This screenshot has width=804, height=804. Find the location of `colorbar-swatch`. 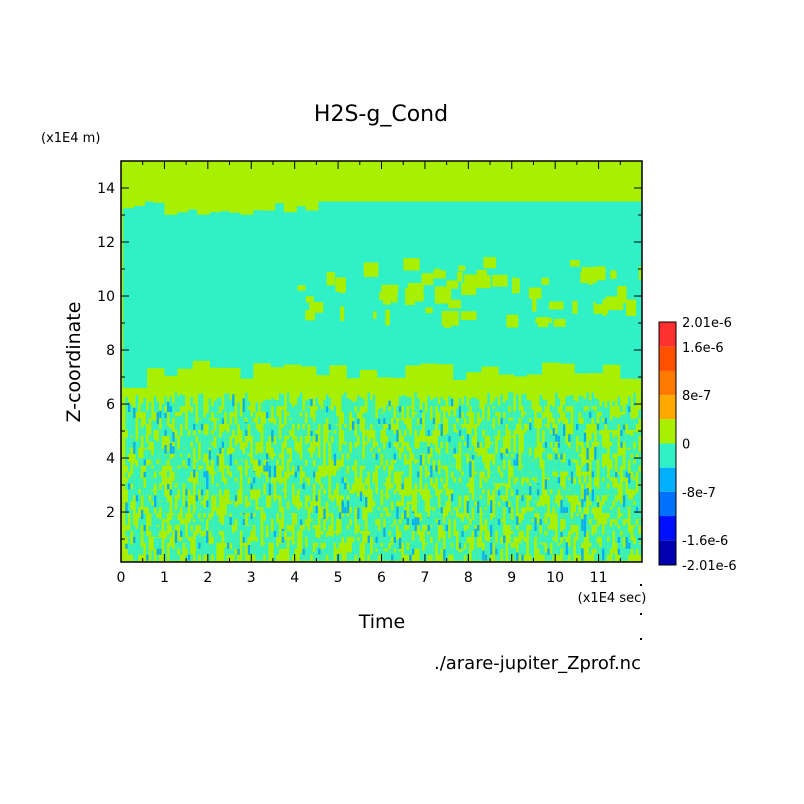

colorbar-swatch is located at coordinates (667, 431).